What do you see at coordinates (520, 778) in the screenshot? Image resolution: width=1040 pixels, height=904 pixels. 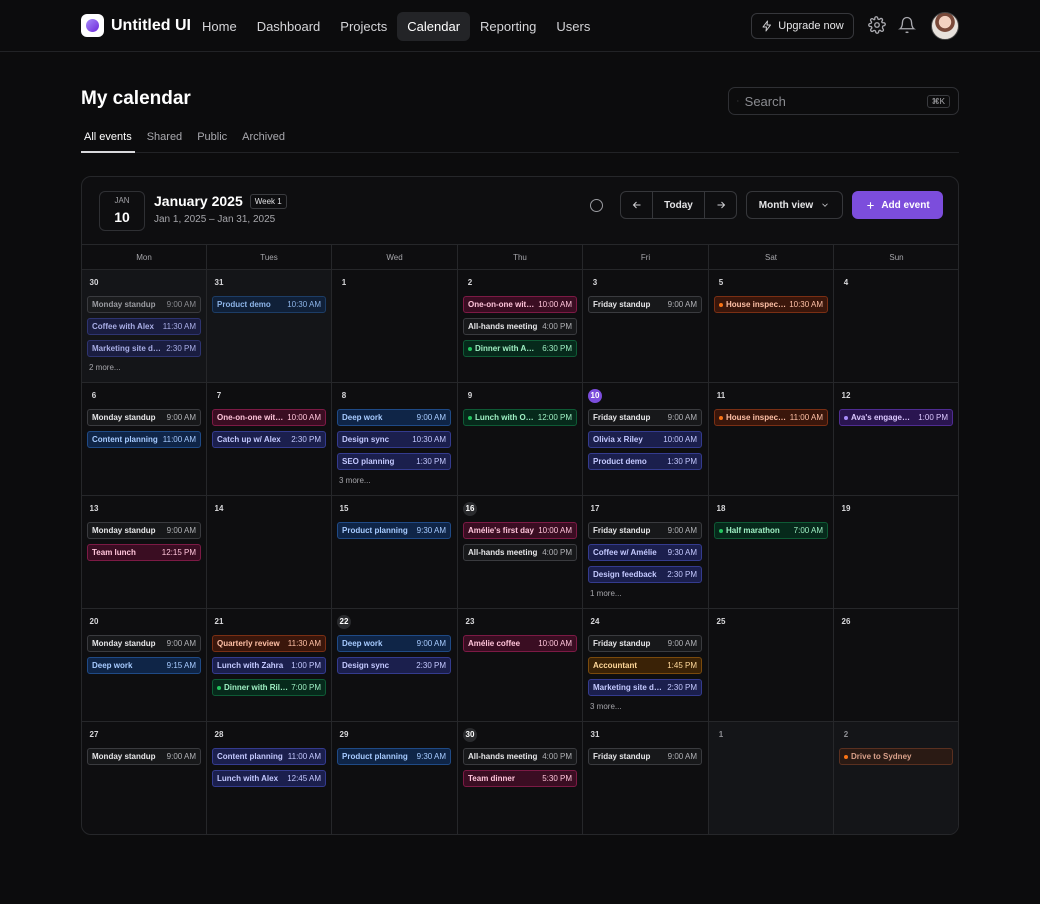 I see `calendar-event: Team dinner 5:30 PM` at bounding box center [520, 778].